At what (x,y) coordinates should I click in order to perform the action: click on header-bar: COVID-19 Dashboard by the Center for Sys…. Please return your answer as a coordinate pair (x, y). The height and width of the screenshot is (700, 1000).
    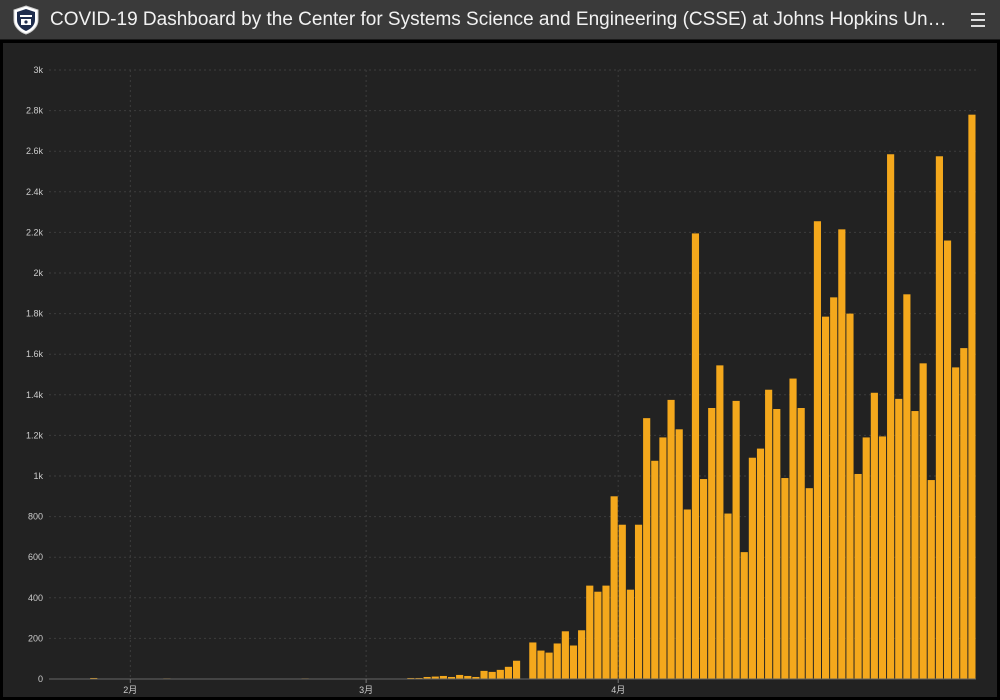
    Looking at the image, I should click on (500, 20).